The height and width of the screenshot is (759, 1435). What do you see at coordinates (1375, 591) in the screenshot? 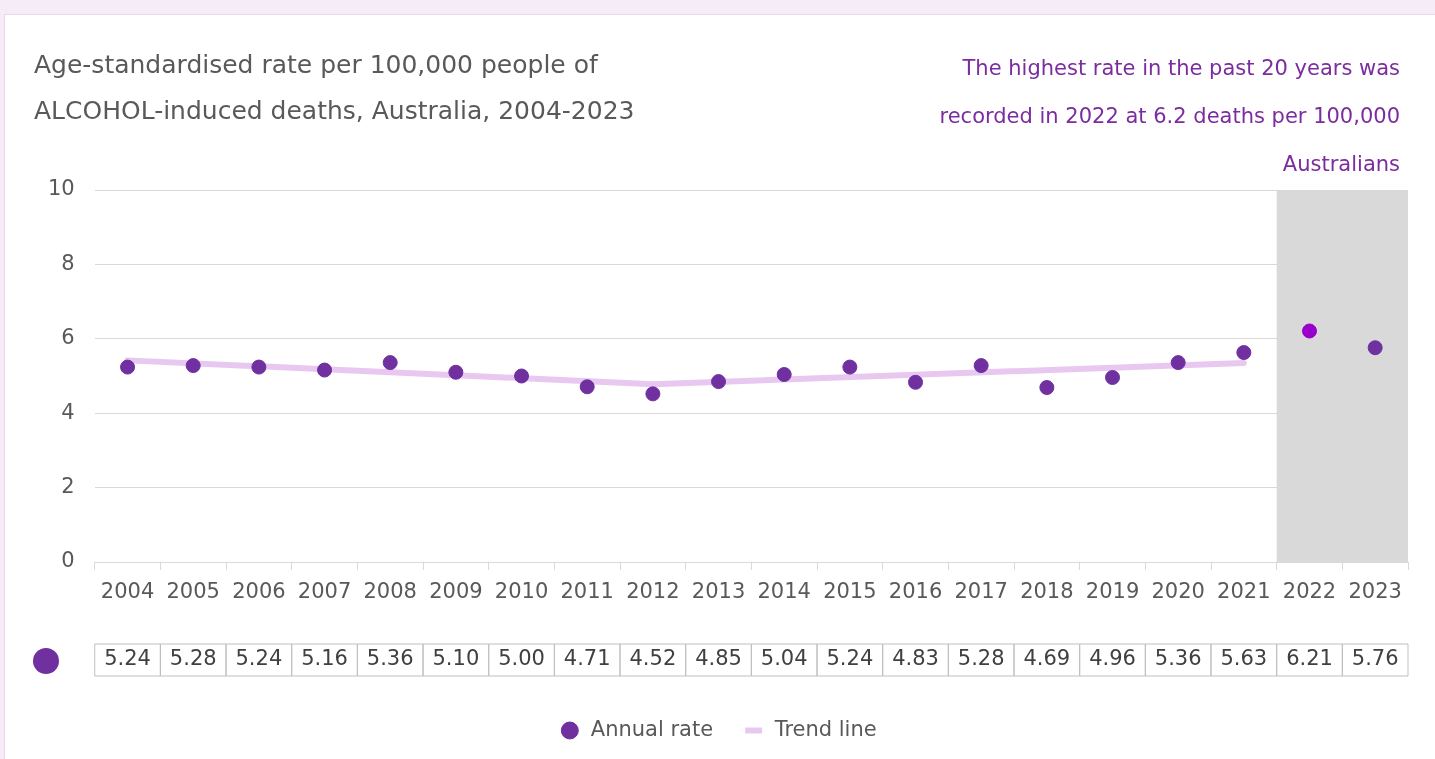
I see `x-tick-label: 2023` at bounding box center [1375, 591].